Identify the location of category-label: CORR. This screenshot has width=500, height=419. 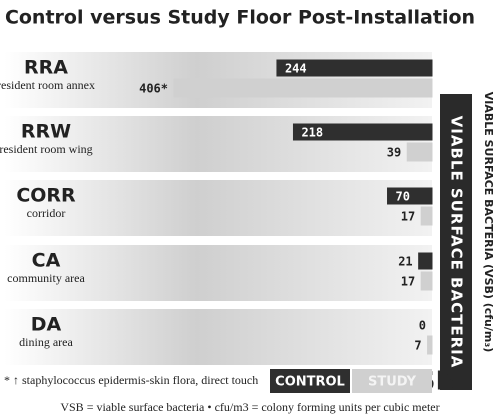
(46, 196).